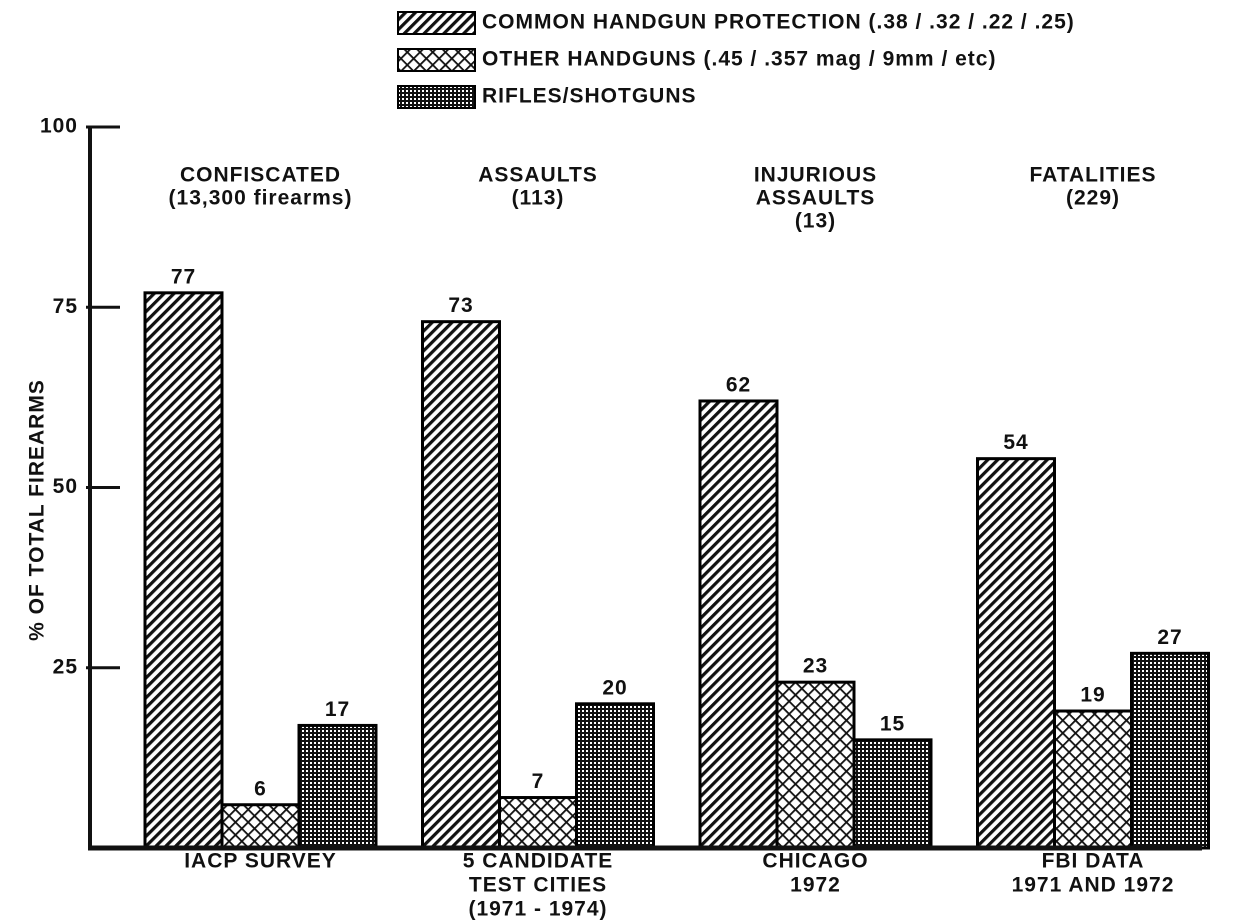 This screenshot has height=924, width=1249. I want to click on x-tick-label: IACP SURVEY, so click(260, 861).